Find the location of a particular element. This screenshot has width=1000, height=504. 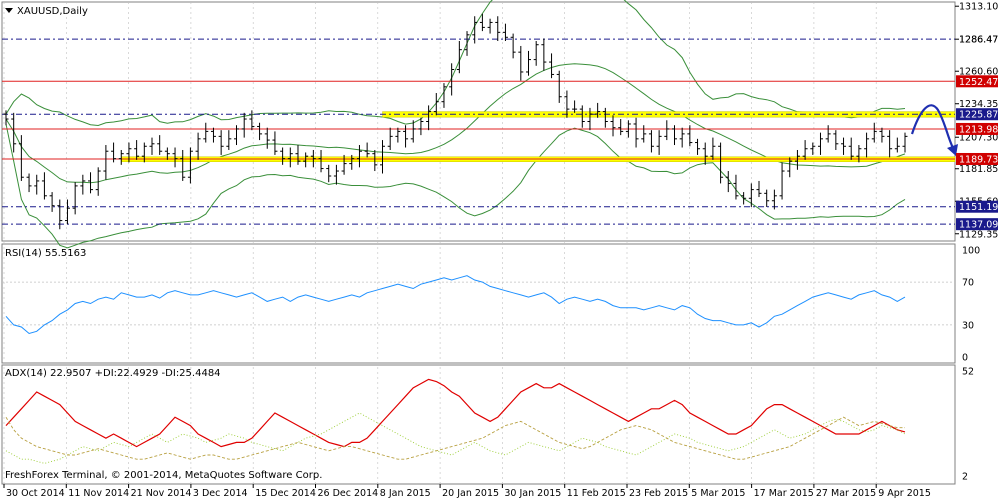

adx-tick-label: 52 is located at coordinates (968, 372).